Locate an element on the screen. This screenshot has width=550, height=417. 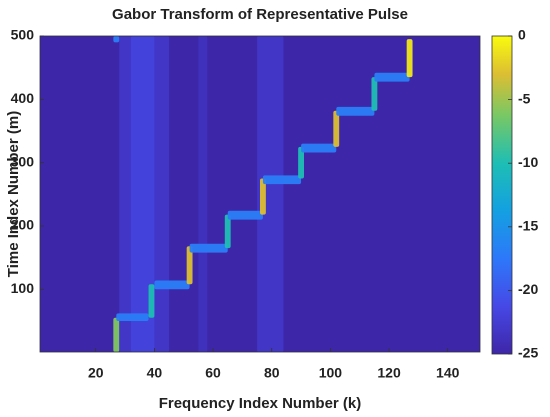
chart-title: Gabor Transform of Representative Pulse is located at coordinates (260, 14).